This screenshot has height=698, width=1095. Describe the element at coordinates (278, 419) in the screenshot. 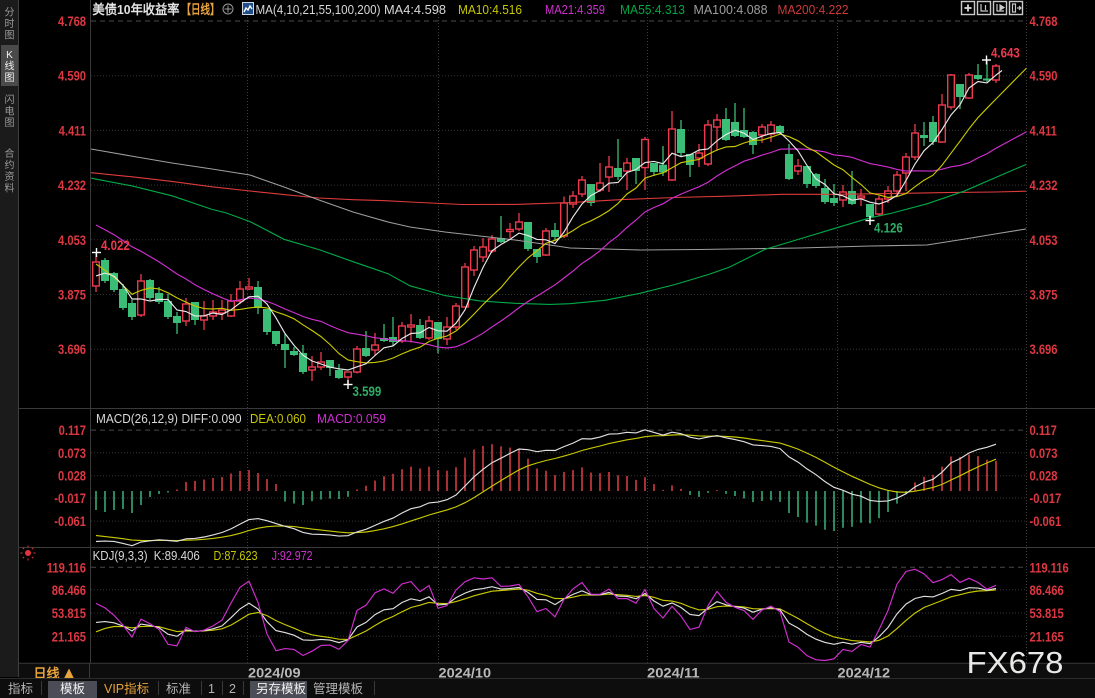

I see `svg-text: DEA:0.060` at that location.